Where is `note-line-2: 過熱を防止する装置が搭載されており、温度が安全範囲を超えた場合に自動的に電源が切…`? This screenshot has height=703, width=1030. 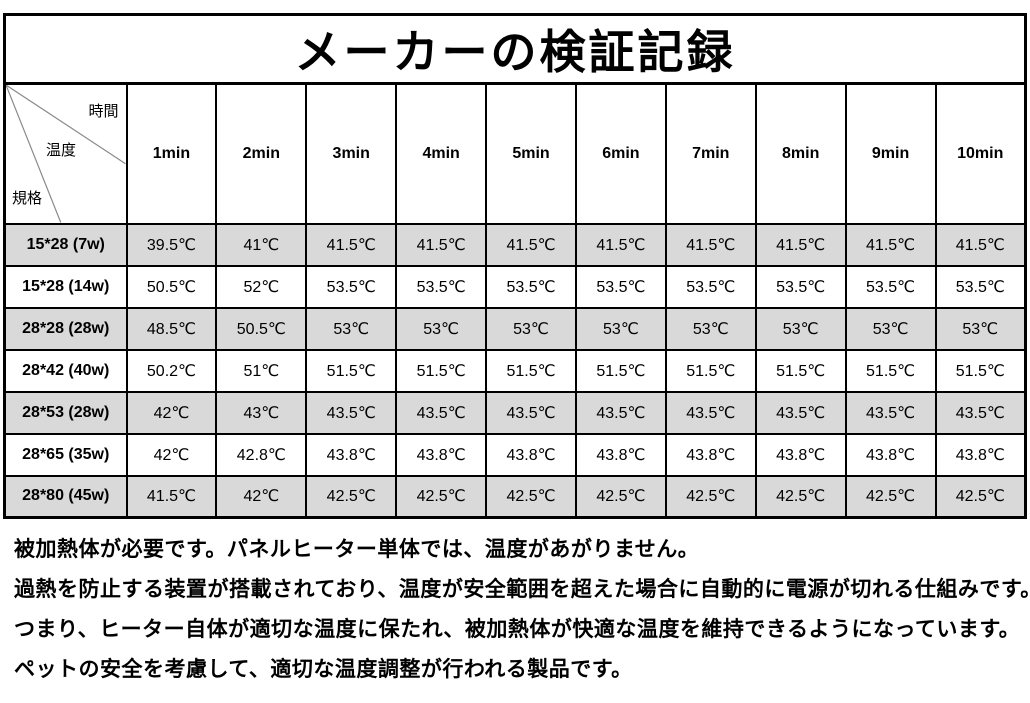 note-line-2: 過熱を防止する装置が搭載されており、温度が安全範囲を超えた場合に自動的に電源が切… is located at coordinates (522, 589).